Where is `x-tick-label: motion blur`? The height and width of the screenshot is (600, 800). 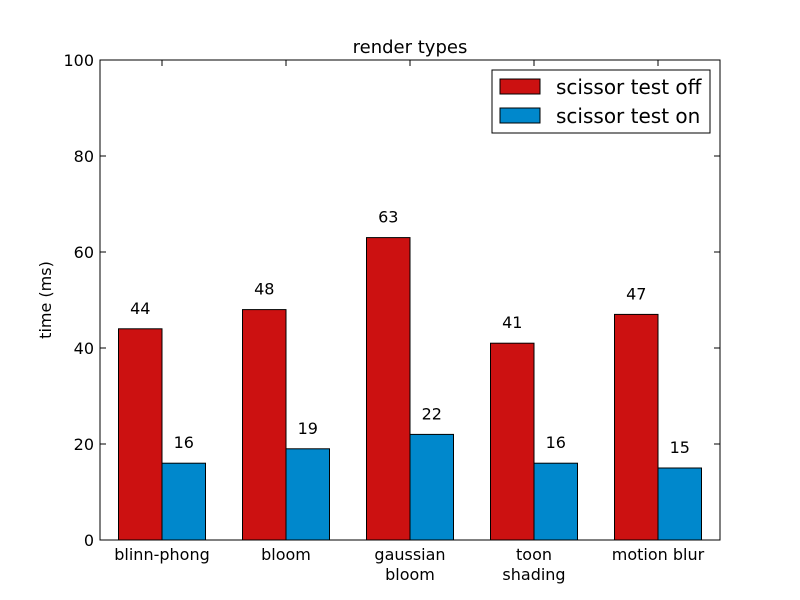
x-tick-label: motion blur is located at coordinates (658, 554).